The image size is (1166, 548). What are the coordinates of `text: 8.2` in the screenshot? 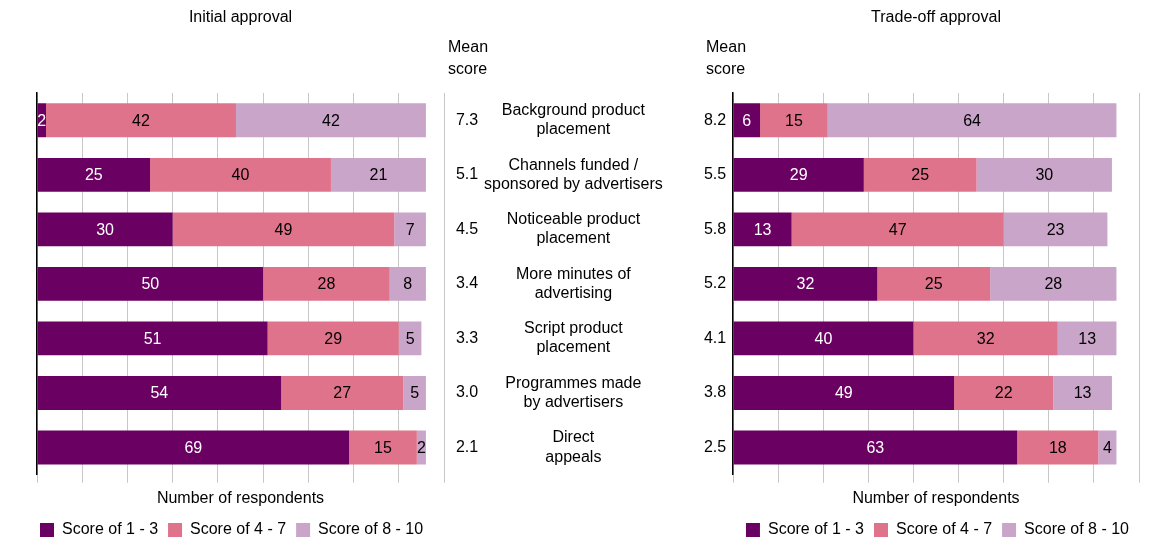 It's located at (715, 119).